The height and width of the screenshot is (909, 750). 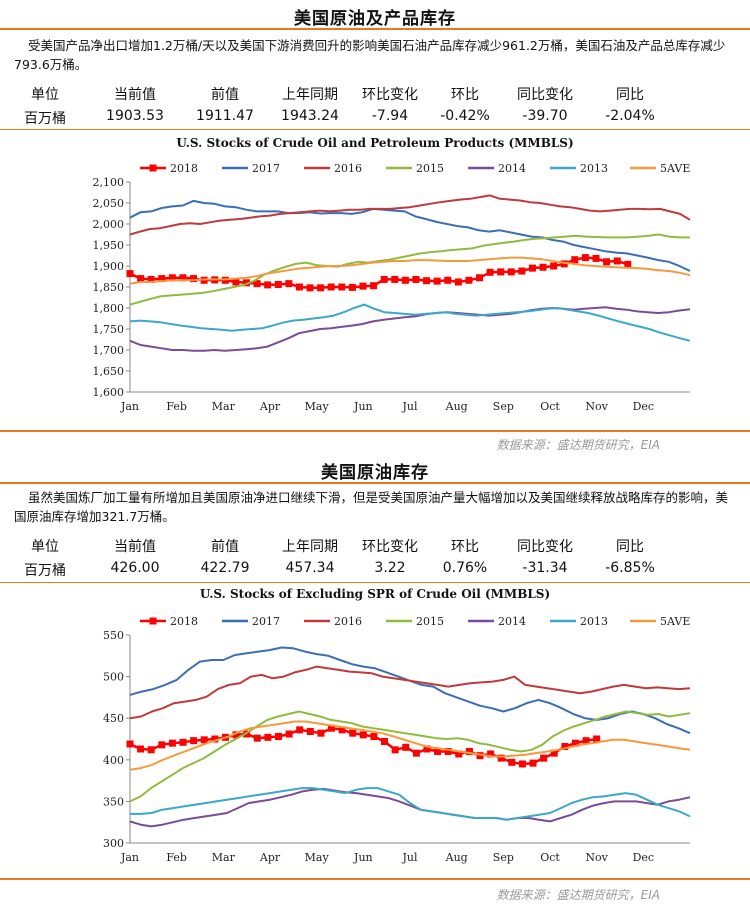 I want to click on legend-marker-2018, so click(x=153, y=168).